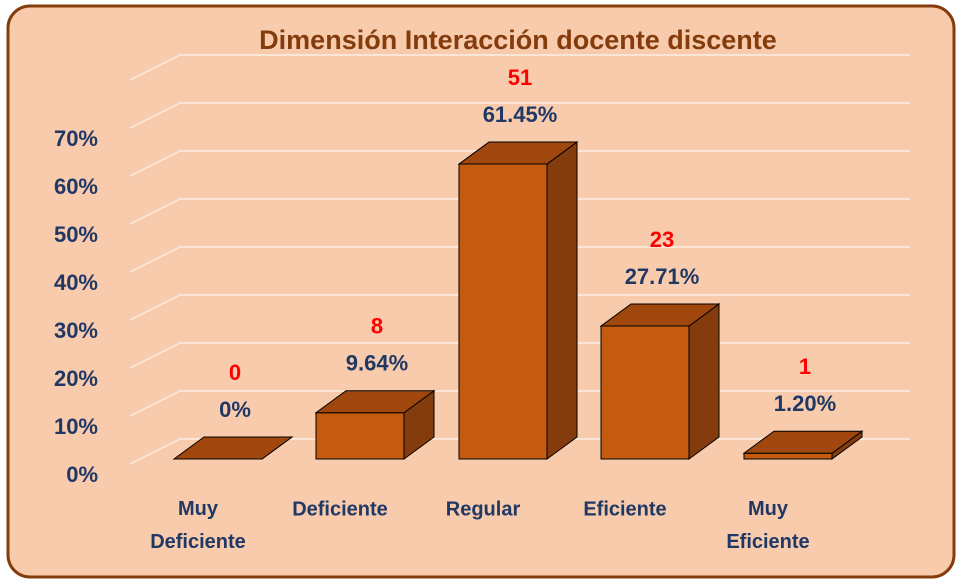 Image resolution: width=962 pixels, height=583 pixels. Describe the element at coordinates (76, 378) in the screenshot. I see `y-tick-label: 20%` at that location.